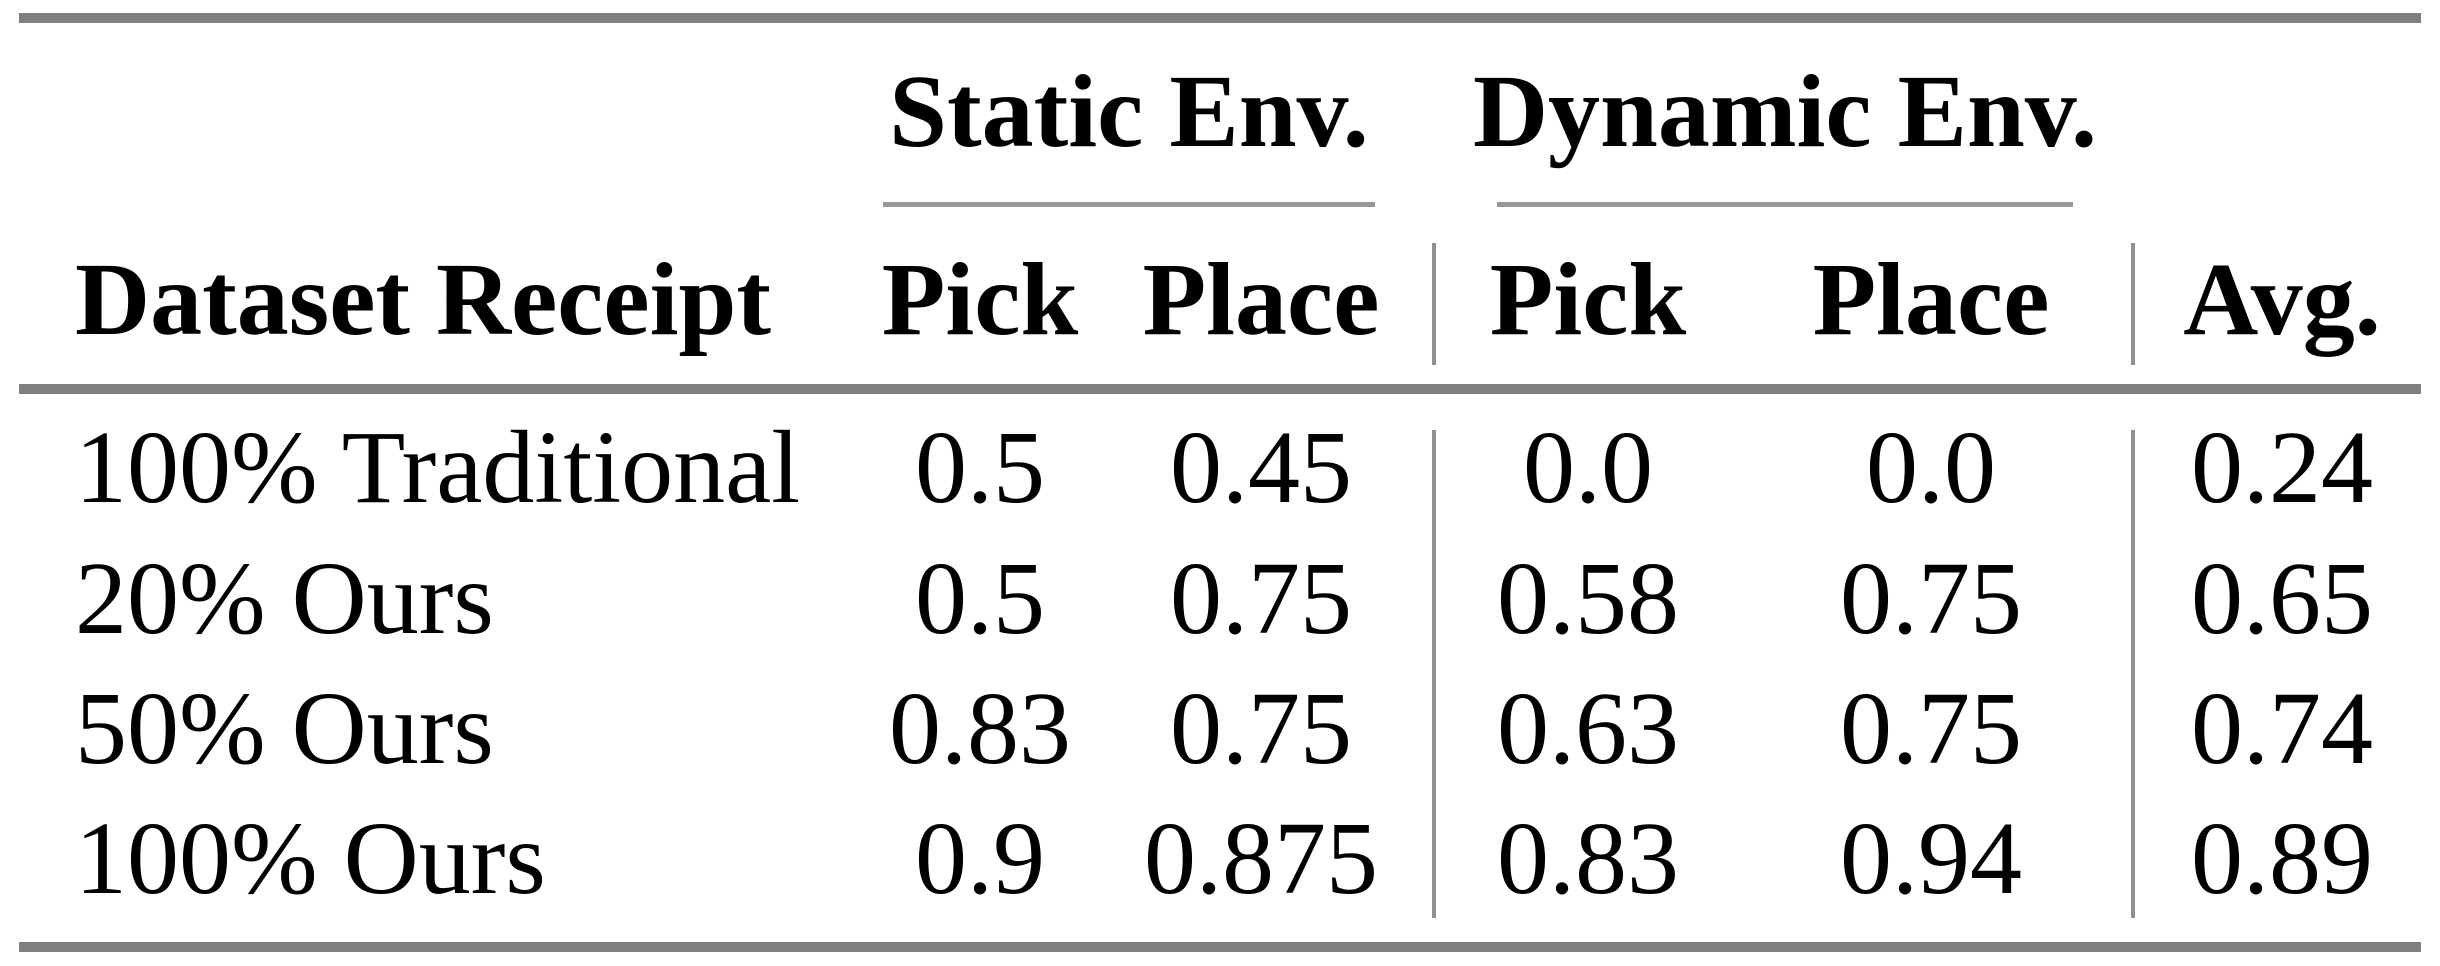 The image size is (2440, 966). What do you see at coordinates (1261, 858) in the screenshot?
I see `cell-value: 0.875` at bounding box center [1261, 858].